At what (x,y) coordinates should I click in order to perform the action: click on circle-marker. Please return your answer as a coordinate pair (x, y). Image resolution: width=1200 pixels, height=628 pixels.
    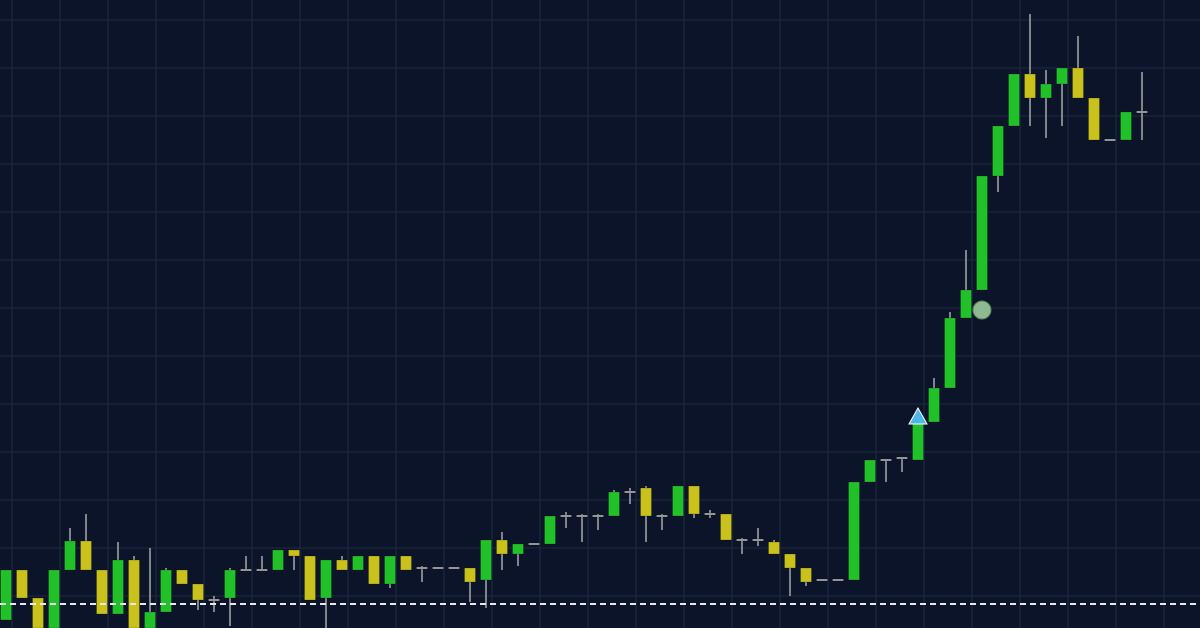
    Looking at the image, I should click on (982, 310).